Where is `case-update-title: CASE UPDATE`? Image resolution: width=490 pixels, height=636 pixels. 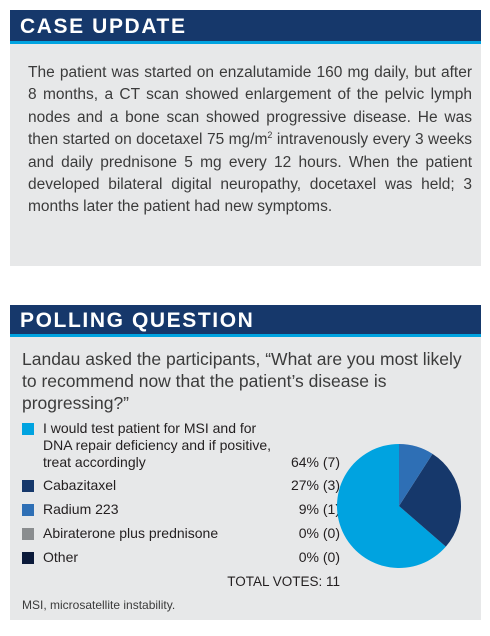 case-update-title: CASE UPDATE is located at coordinates (245, 27).